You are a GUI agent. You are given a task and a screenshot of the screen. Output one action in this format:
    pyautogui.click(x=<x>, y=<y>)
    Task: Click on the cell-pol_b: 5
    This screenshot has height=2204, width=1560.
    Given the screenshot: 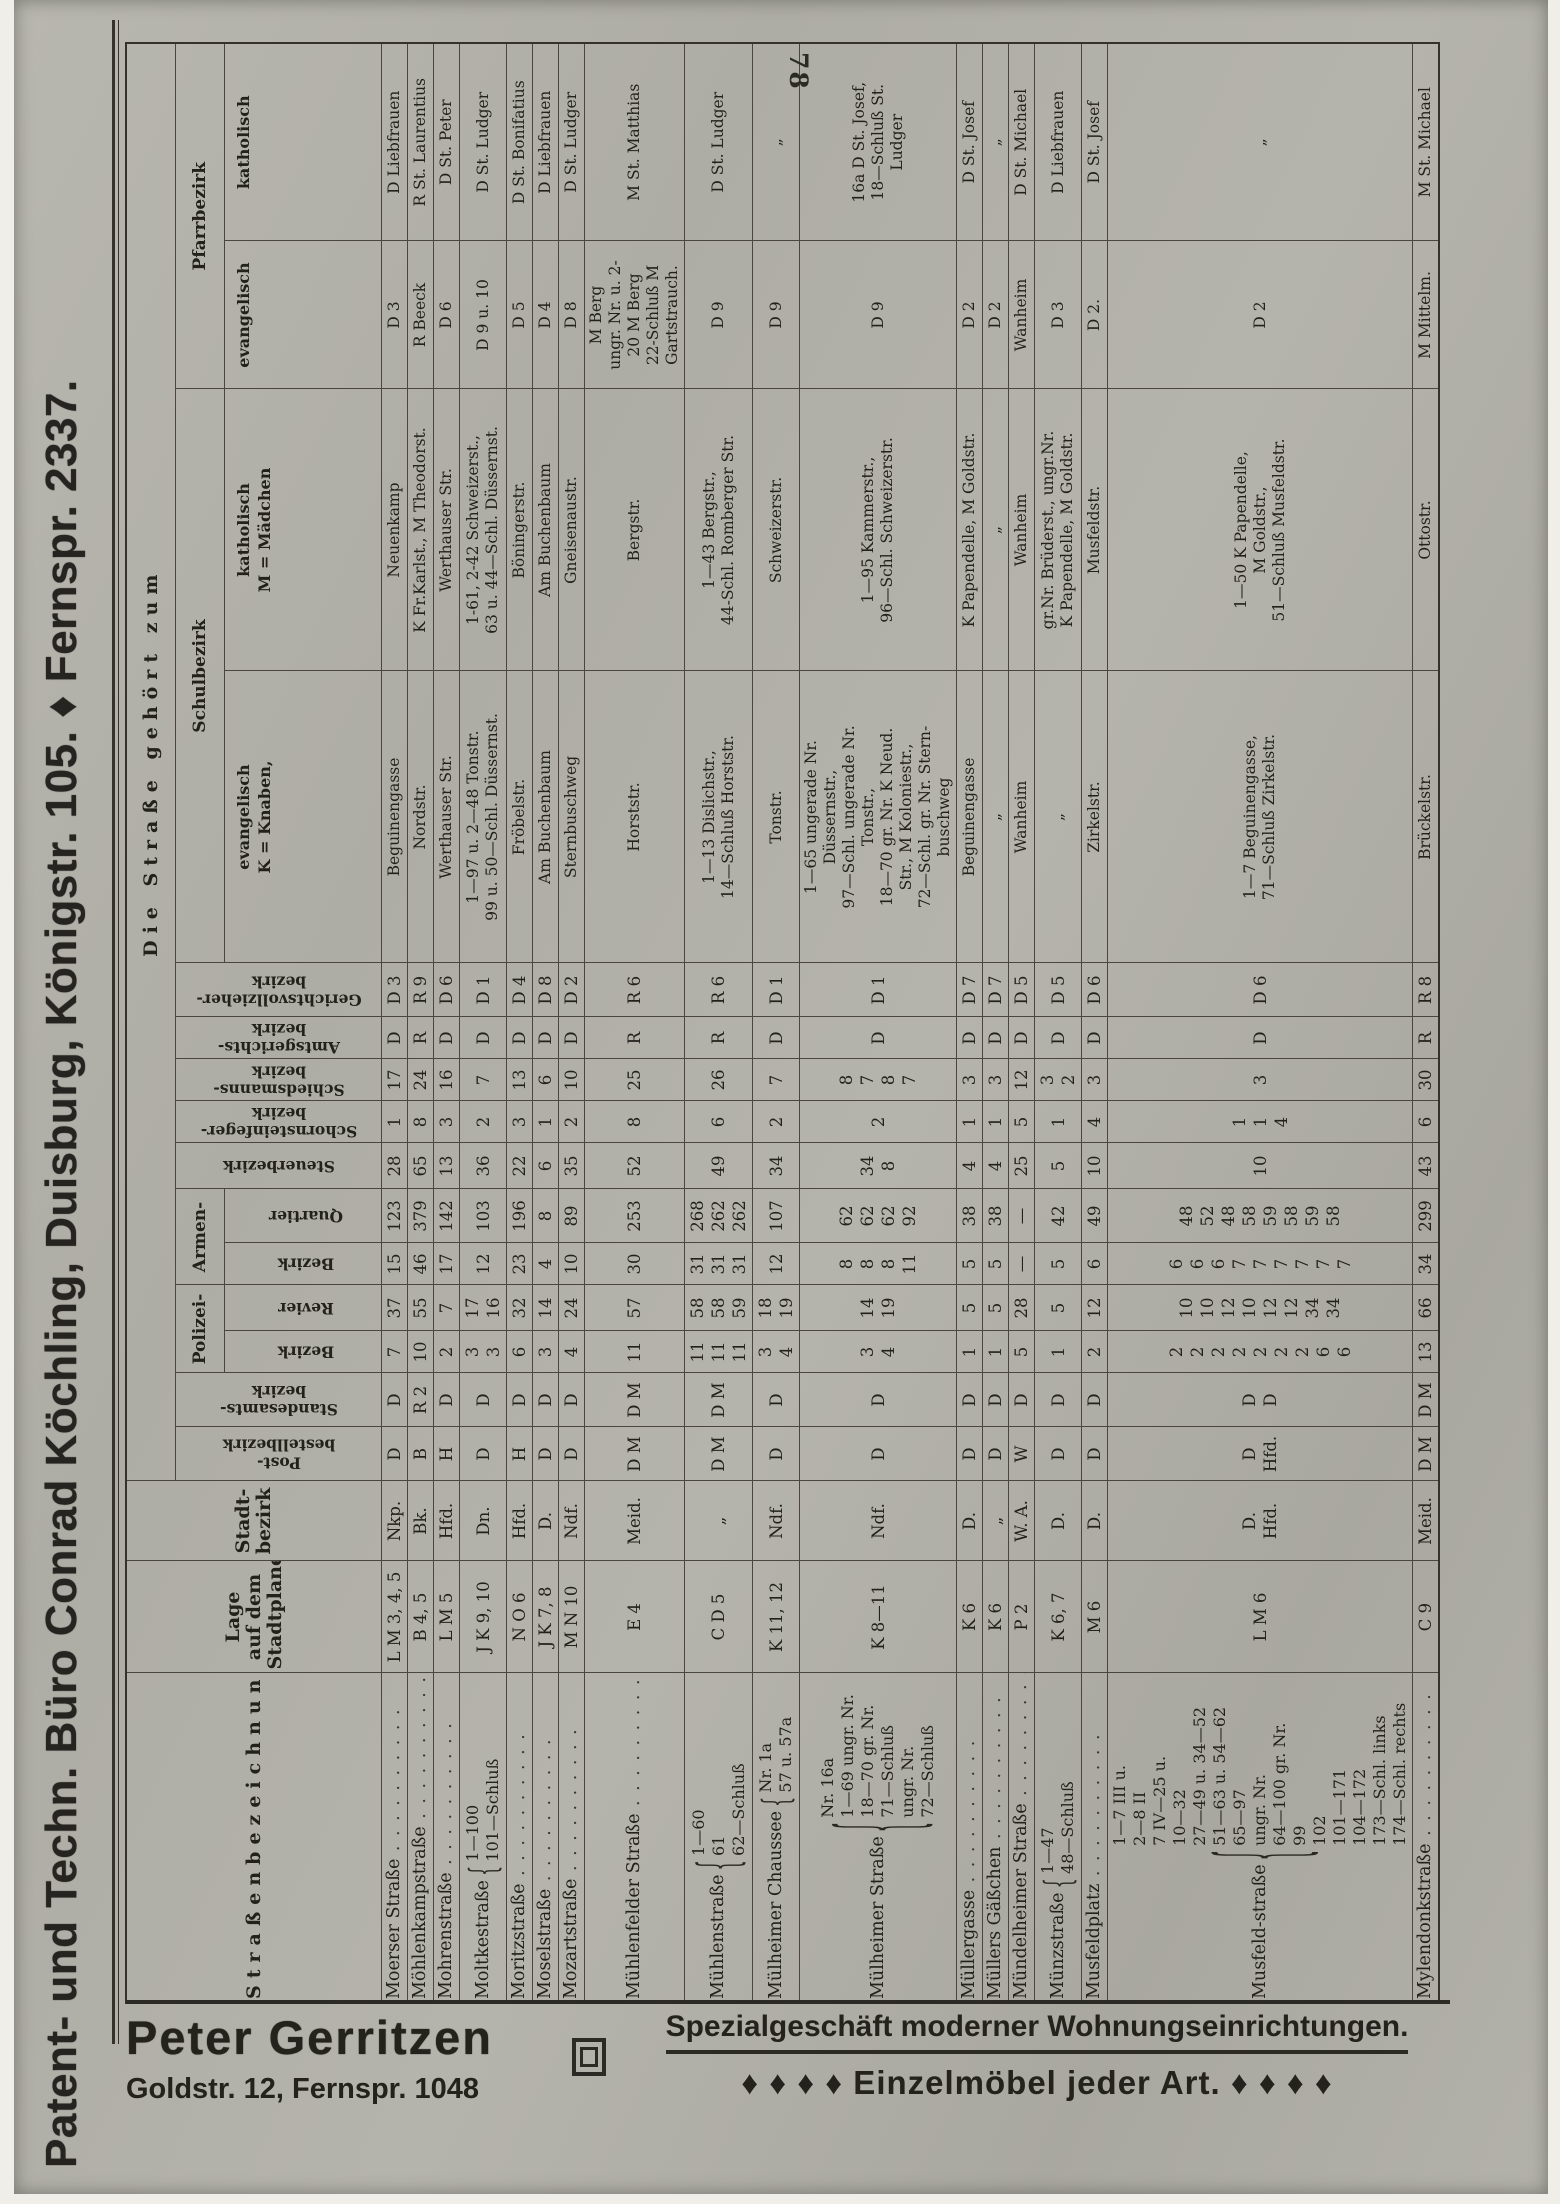 What is the action you would take?
    pyautogui.click(x=1021, y=1352)
    